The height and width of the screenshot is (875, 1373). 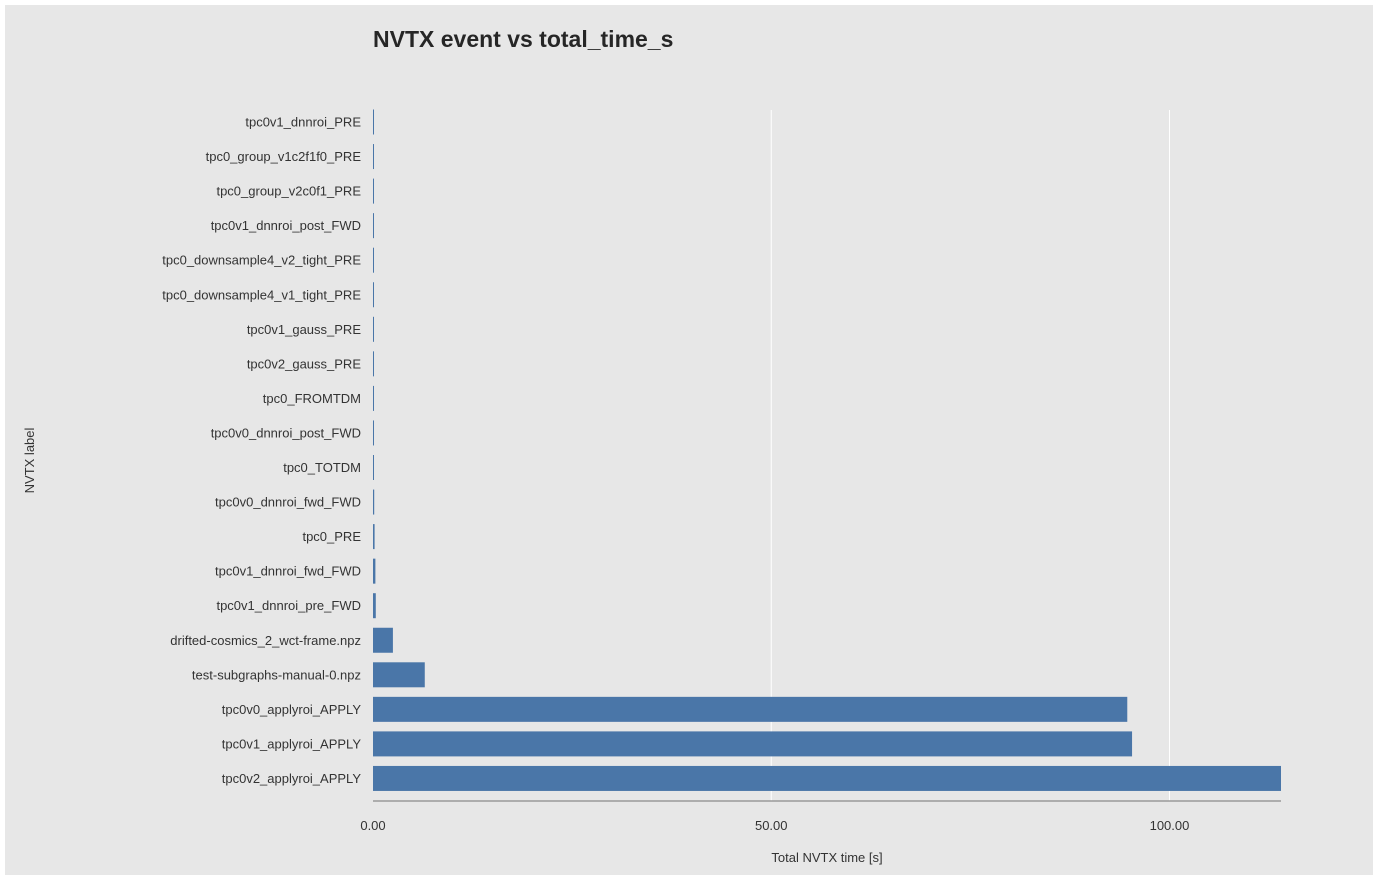 What do you see at coordinates (304, 329) in the screenshot?
I see `category-label: tpc0v1_gauss_PRE` at bounding box center [304, 329].